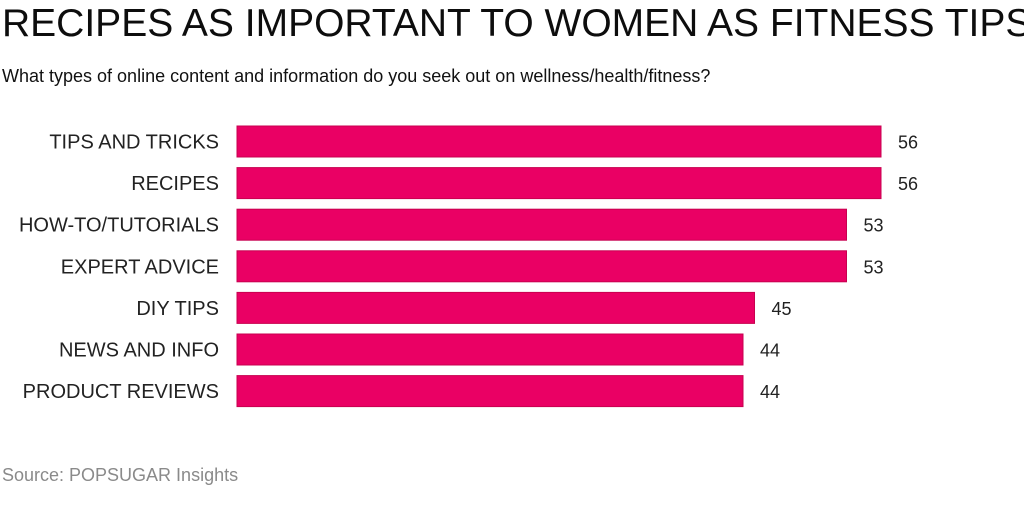  Describe the element at coordinates (175, 184) in the screenshot. I see `category-label: RECIPES` at that location.